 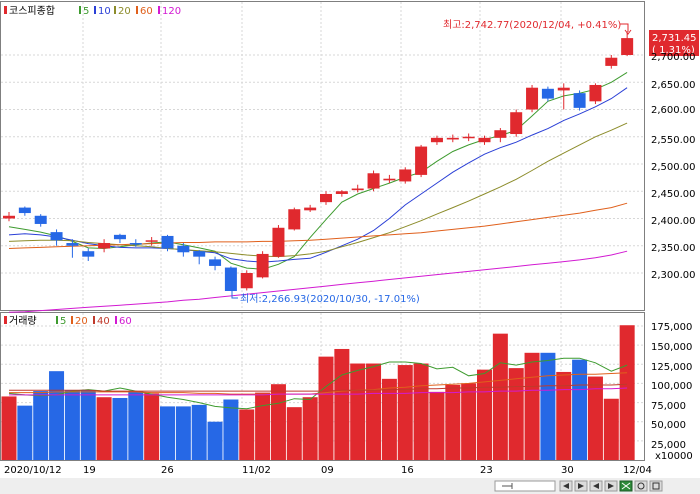 I want to click on legend-swatch-ma20, so click(x=115, y=10).